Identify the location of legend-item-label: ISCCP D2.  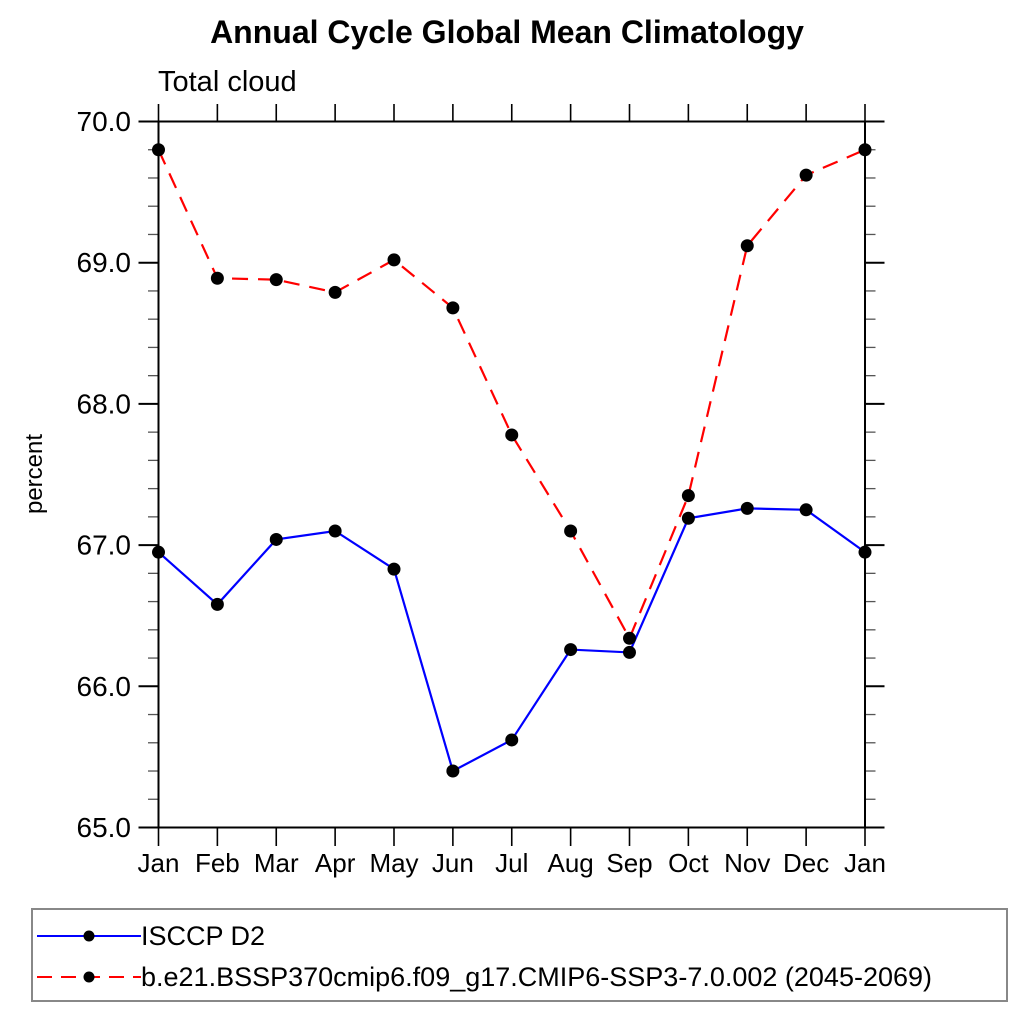
(203, 935).